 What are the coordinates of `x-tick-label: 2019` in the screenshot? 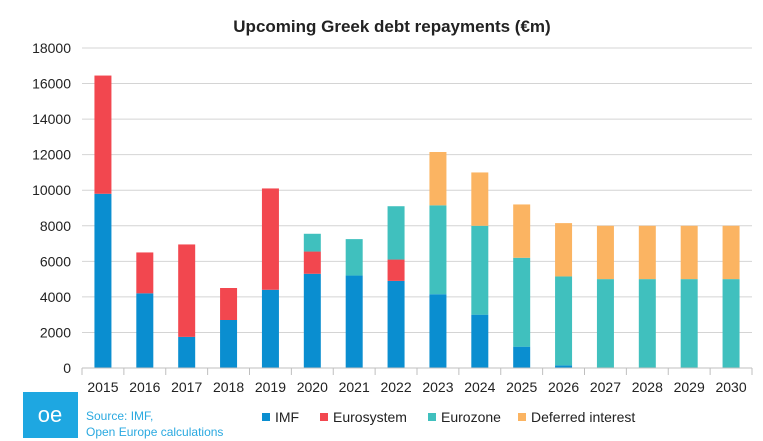 It's located at (270, 387).